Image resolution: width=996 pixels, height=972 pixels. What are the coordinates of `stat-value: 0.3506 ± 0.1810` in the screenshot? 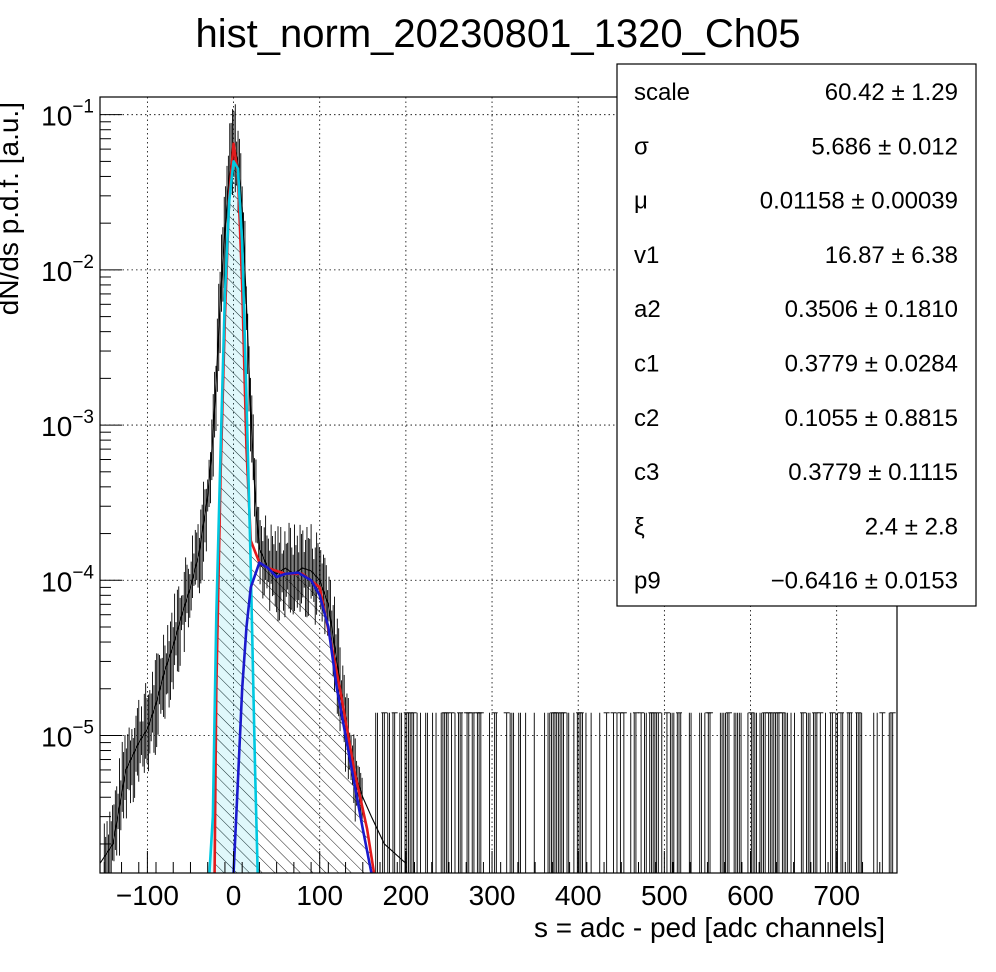 It's located at (871, 309).